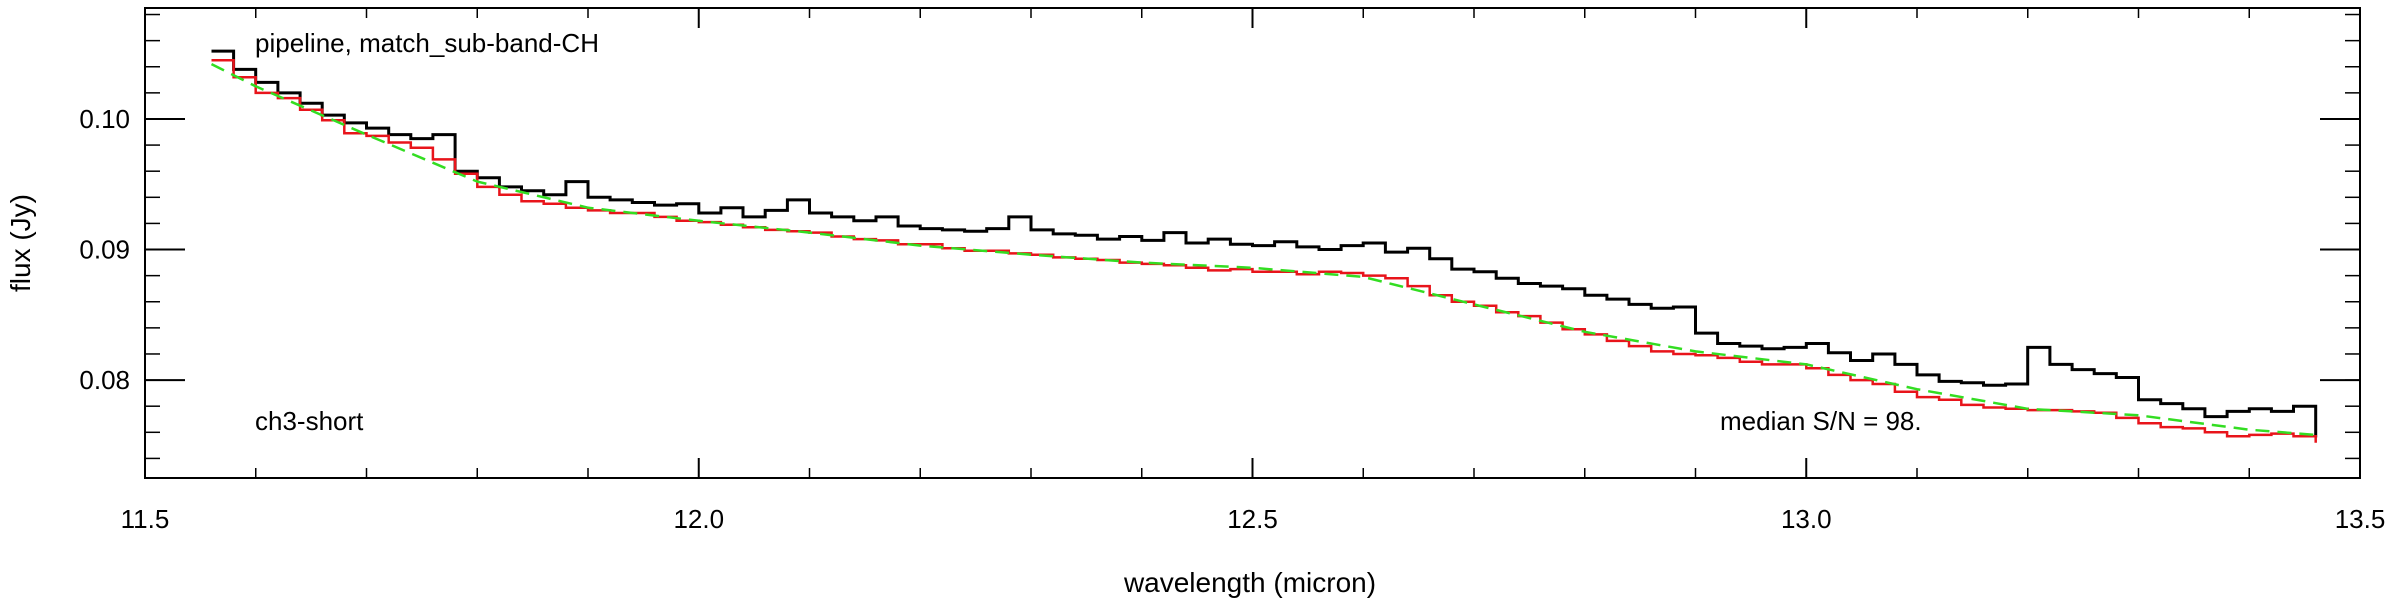  Describe the element at coordinates (145, 519) in the screenshot. I see `x-tick-label: 11.5` at that location.